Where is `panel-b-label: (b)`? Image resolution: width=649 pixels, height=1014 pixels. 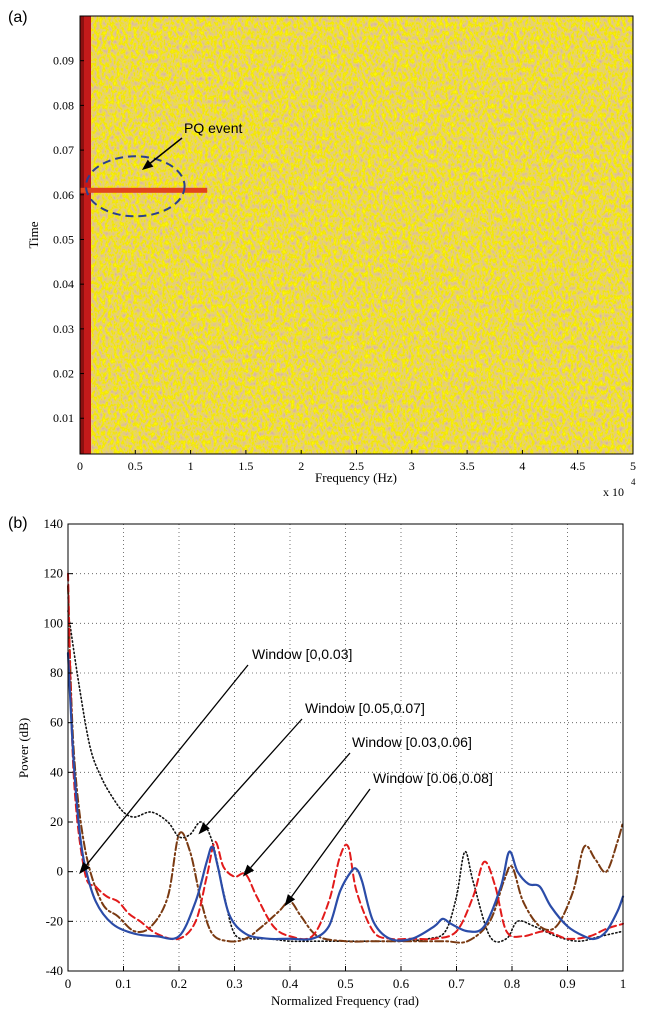 panel-b-label: (b) is located at coordinates (18, 523).